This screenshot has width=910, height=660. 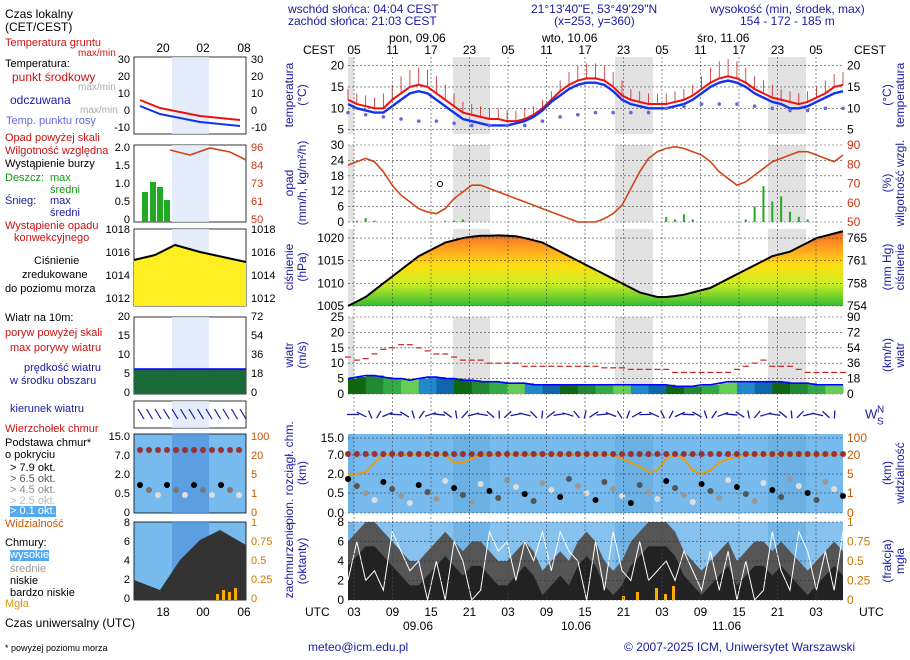 I want to click on legend-cover-tick: 4, so click(x=127, y=561).